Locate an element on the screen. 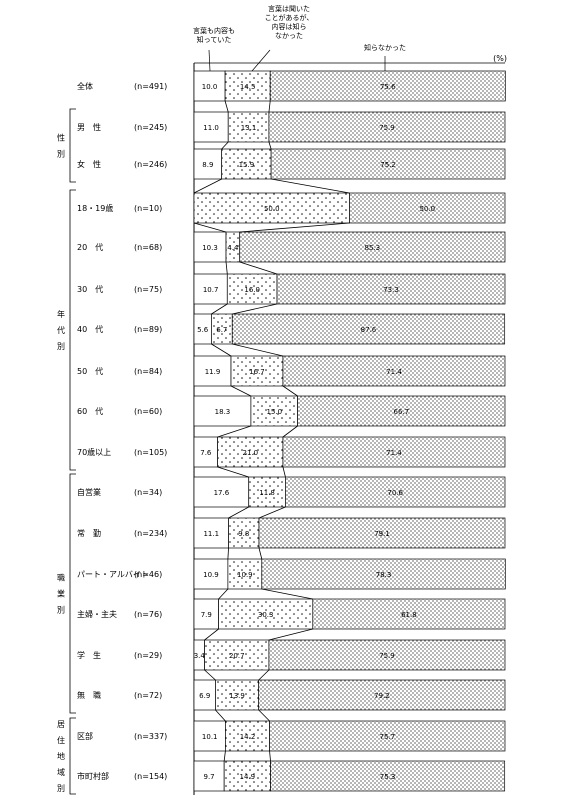  row-label: 60 代 is located at coordinates (90, 411).